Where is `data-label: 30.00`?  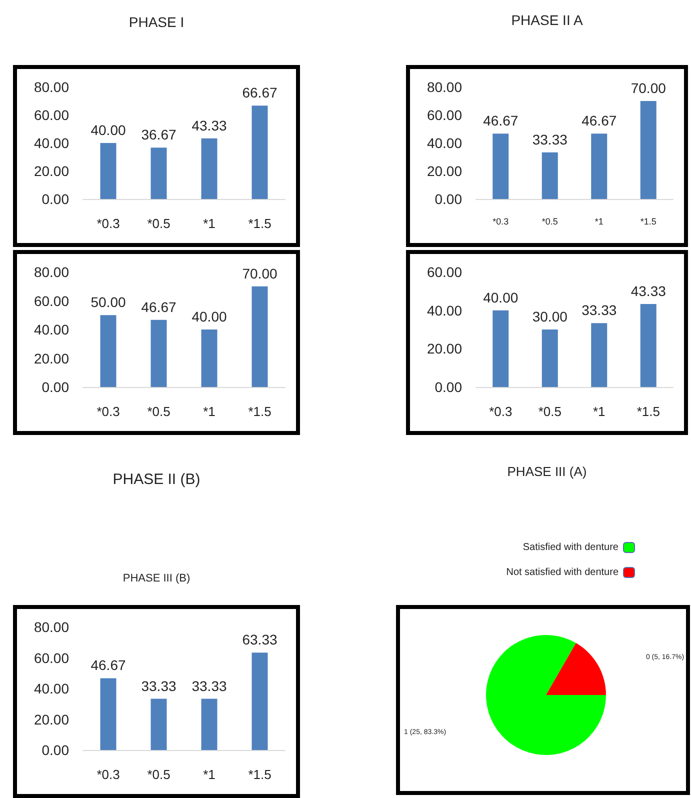 data-label: 30.00 is located at coordinates (550, 316).